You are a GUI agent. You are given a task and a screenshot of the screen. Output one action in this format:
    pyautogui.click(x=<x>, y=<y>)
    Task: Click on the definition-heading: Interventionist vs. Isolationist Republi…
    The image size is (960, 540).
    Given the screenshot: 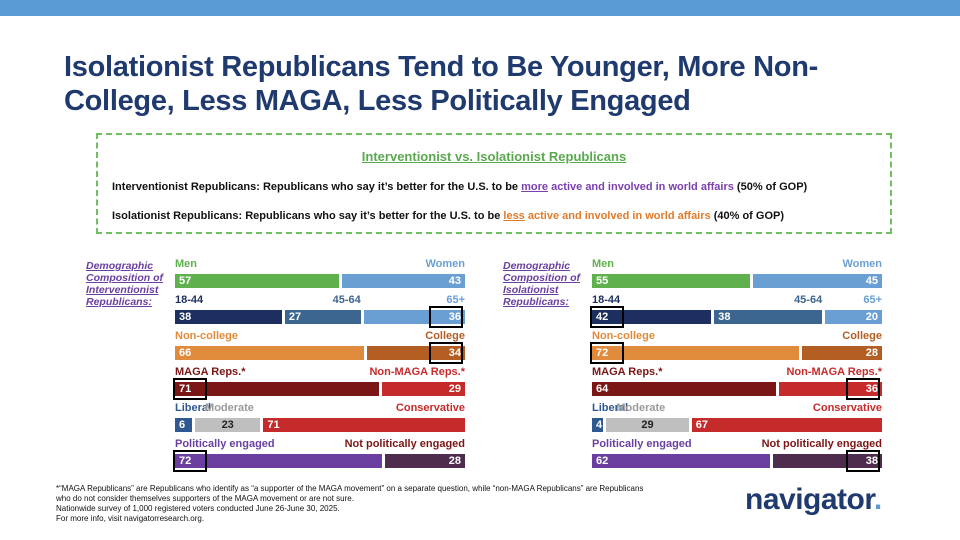 What is the action you would take?
    pyautogui.click(x=494, y=156)
    